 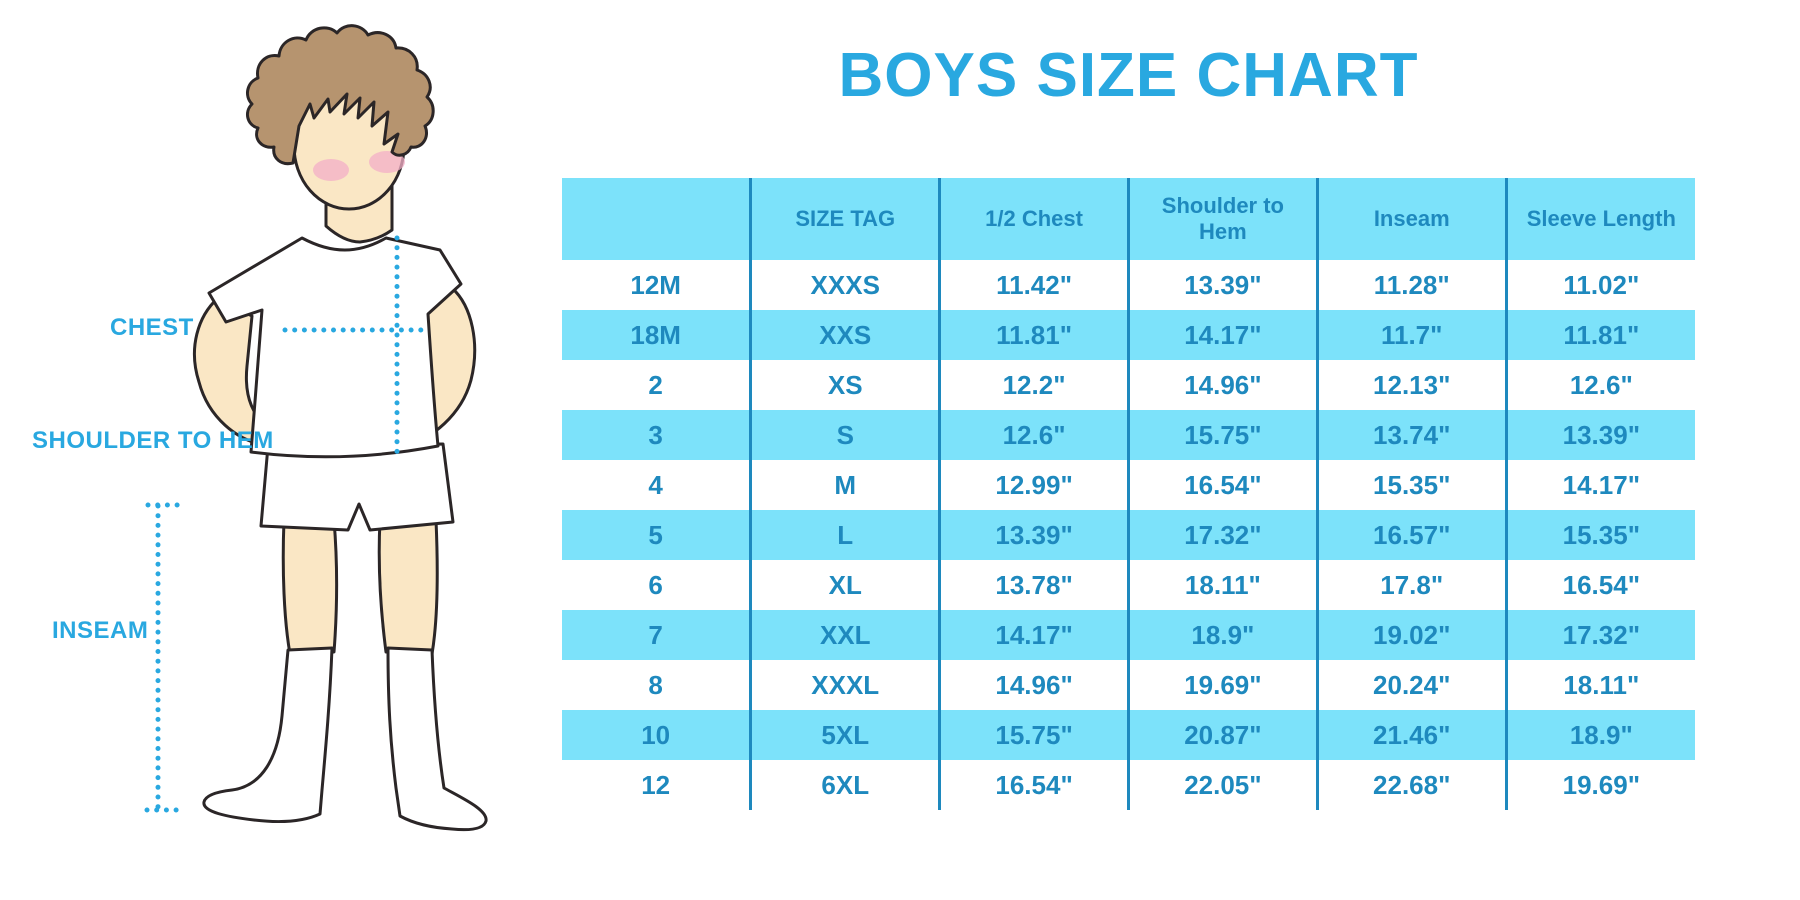 I want to click on size-label-cell: 6, so click(x=655, y=584).